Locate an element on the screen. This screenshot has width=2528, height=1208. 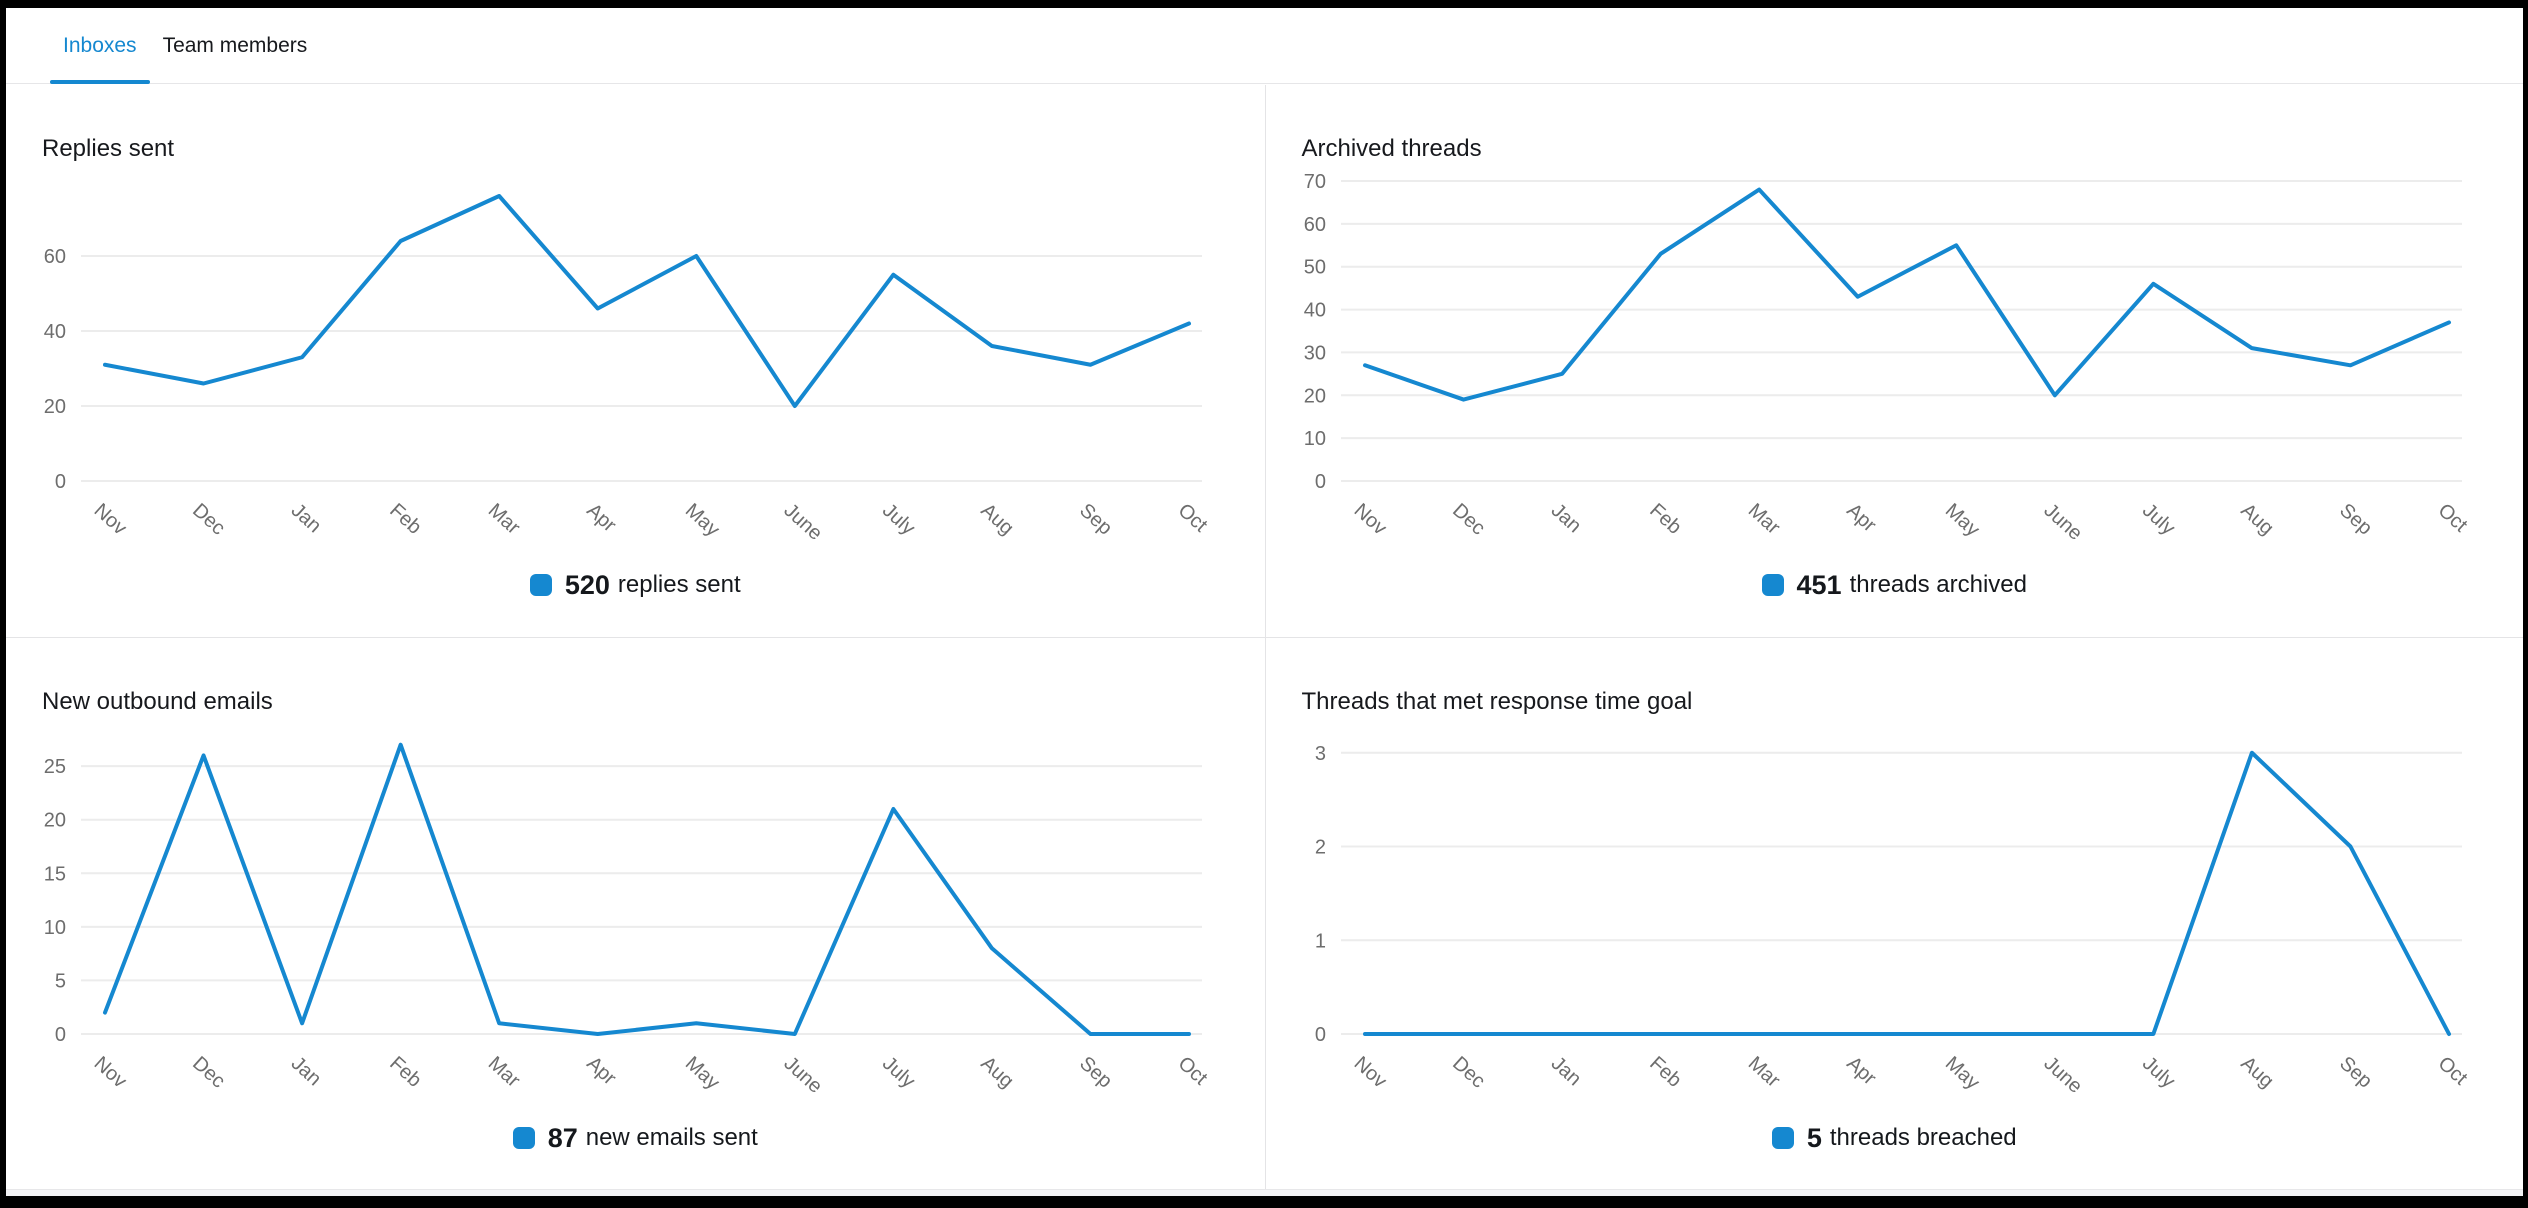
chart-legend: 520 replies sent is located at coordinates (635, 585).